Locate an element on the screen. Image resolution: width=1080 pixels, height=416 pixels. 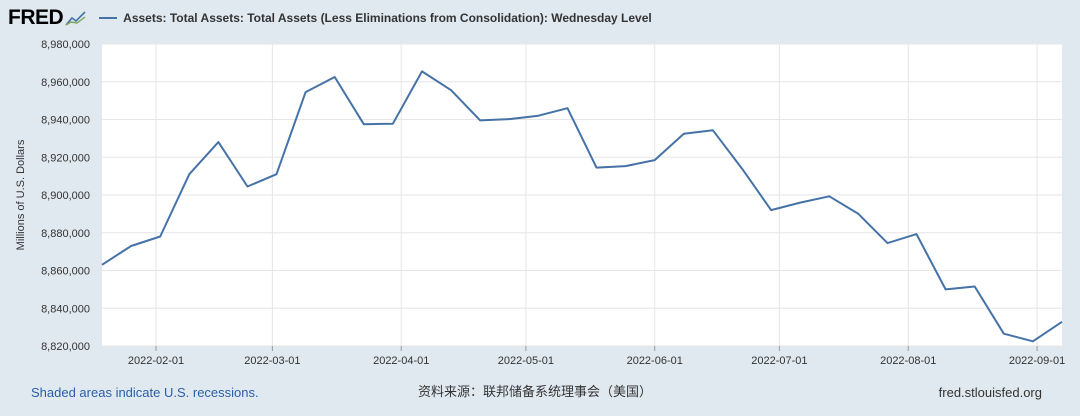
fred-site-link: fred.stlouisfed.org is located at coordinates (990, 392).